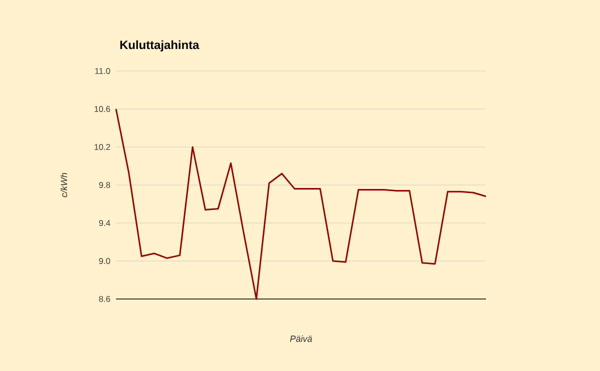  Describe the element at coordinates (102, 147) in the screenshot. I see `y-tick-label: 10.2` at that location.